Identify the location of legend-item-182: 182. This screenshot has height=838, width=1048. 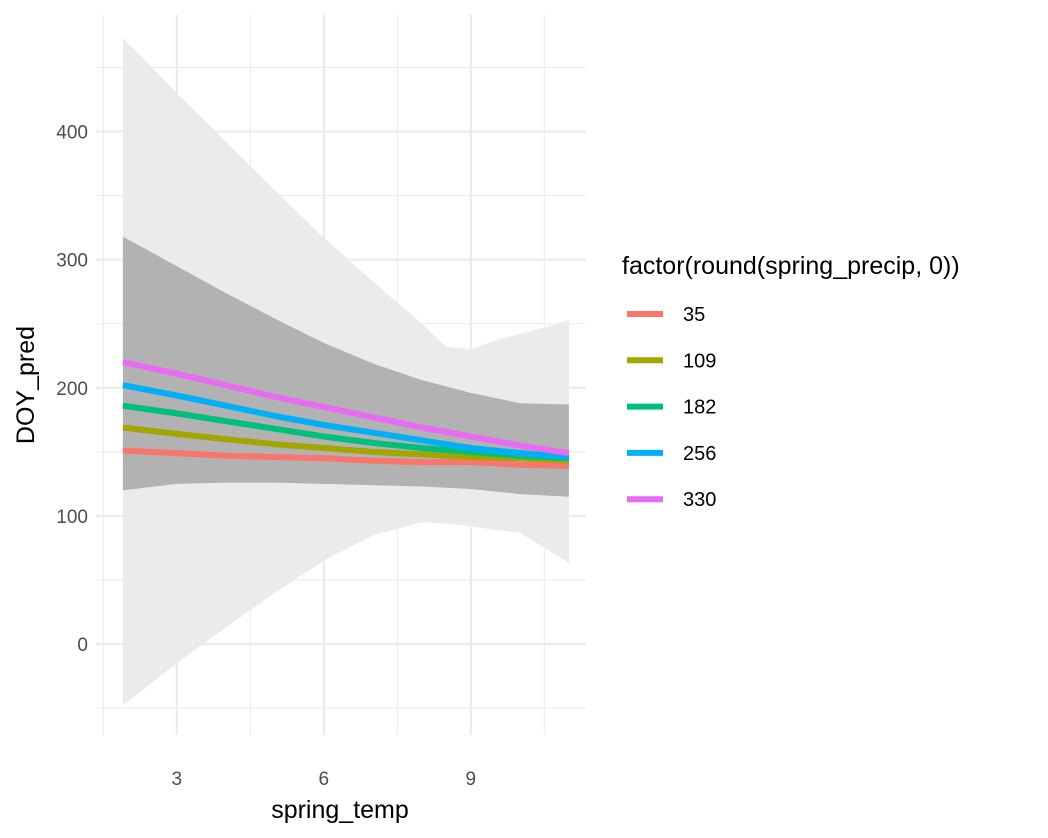
(671, 408).